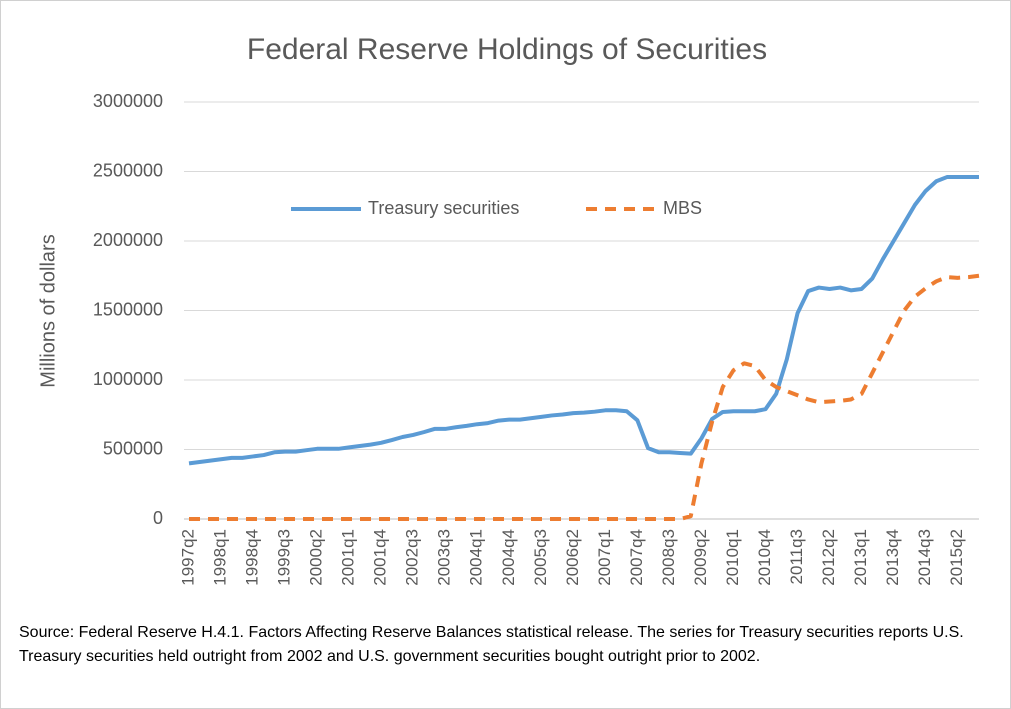 This screenshot has width=1011, height=709. I want to click on x-tick-label: 2007q4, so click(636, 557).